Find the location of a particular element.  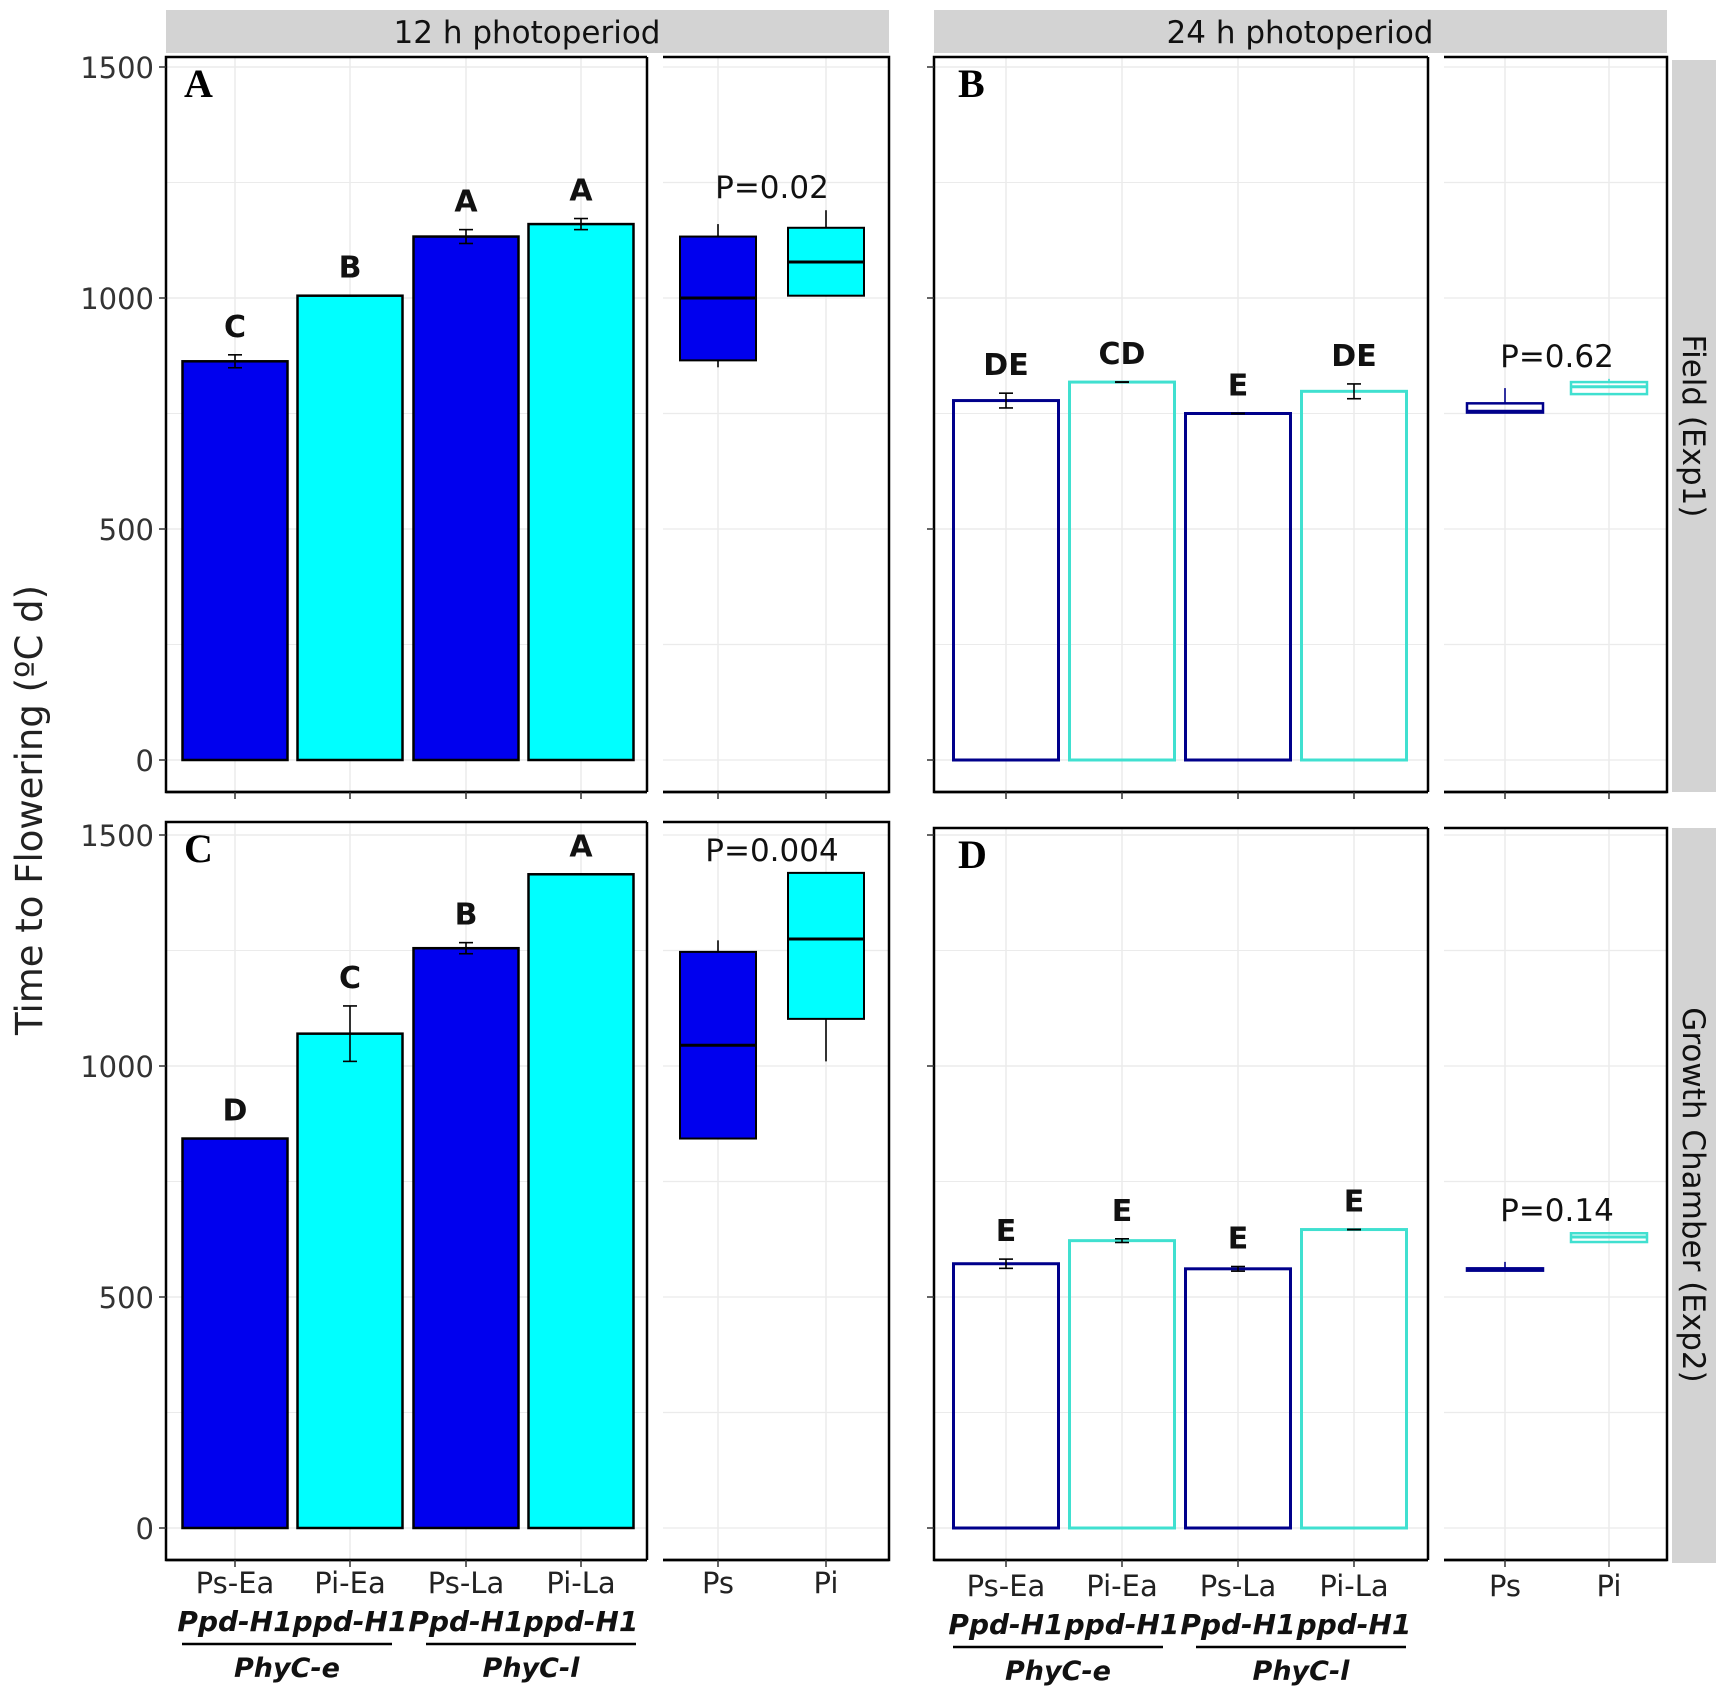

strip-24h-photoperiod: 24 h photoperiod is located at coordinates (1300, 33).